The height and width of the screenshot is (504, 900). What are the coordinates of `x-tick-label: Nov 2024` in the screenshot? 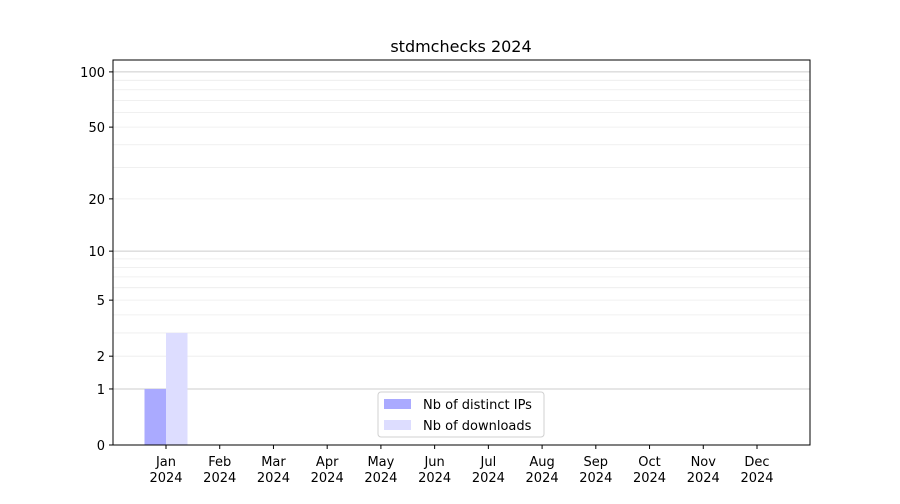 It's located at (703, 470).